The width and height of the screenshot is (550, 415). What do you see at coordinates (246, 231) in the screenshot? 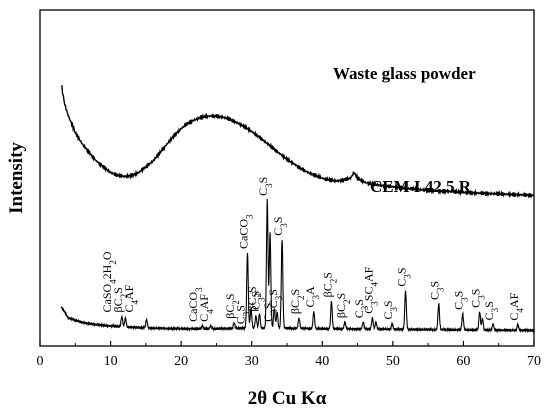
I see `peak-label-4-0: CaCO3` at bounding box center [246, 231].